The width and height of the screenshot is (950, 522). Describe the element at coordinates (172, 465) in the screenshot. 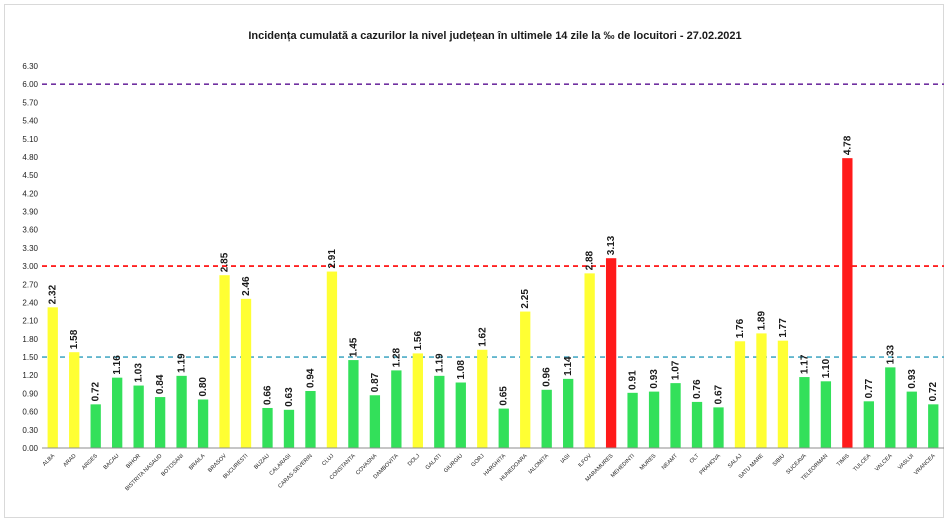

I see `category-label: BOTOSANI` at that location.